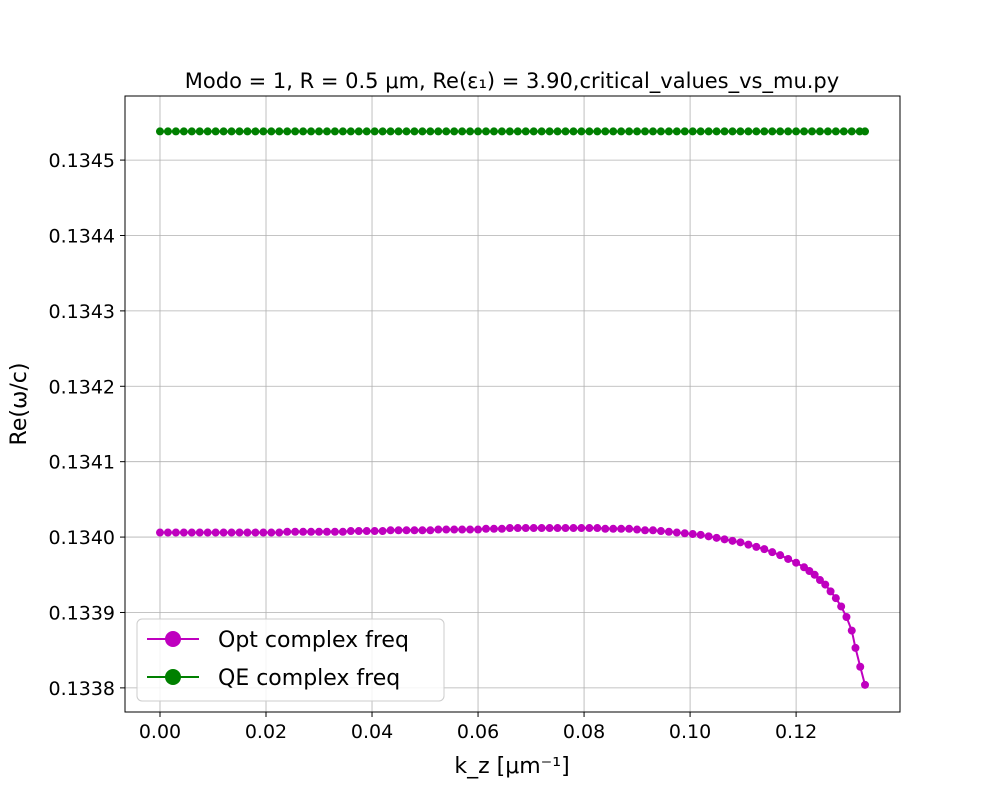  I want to click on legend: Opt complex freq QE complex freq, so click(290, 660).